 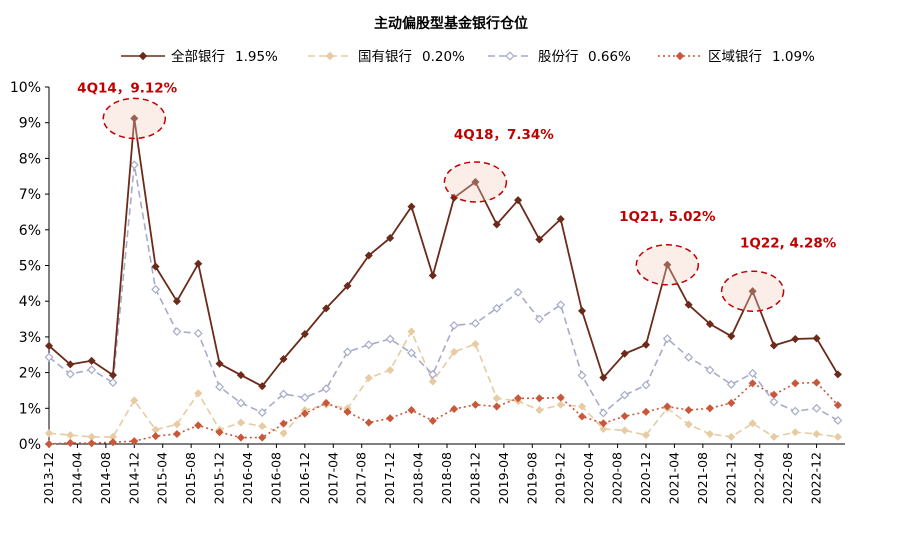 What do you see at coordinates (76, 478) in the screenshot?
I see `x-tick-label: 2014-04` at bounding box center [76, 478].